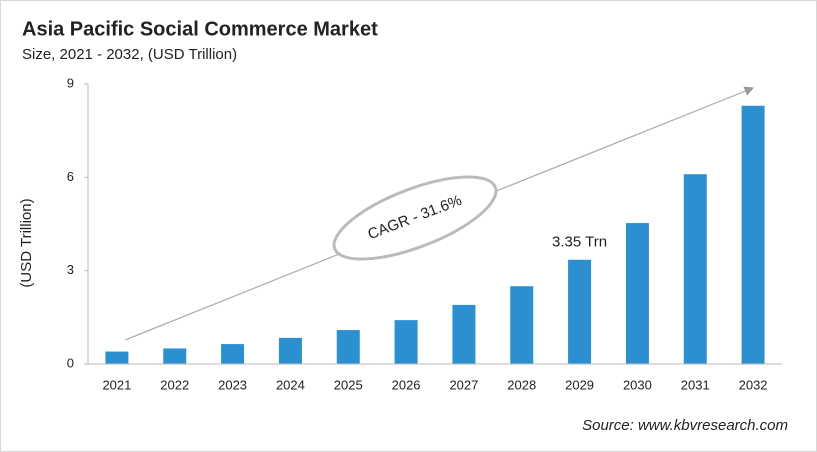  I want to click on cagr-ellipse, so click(415, 218).